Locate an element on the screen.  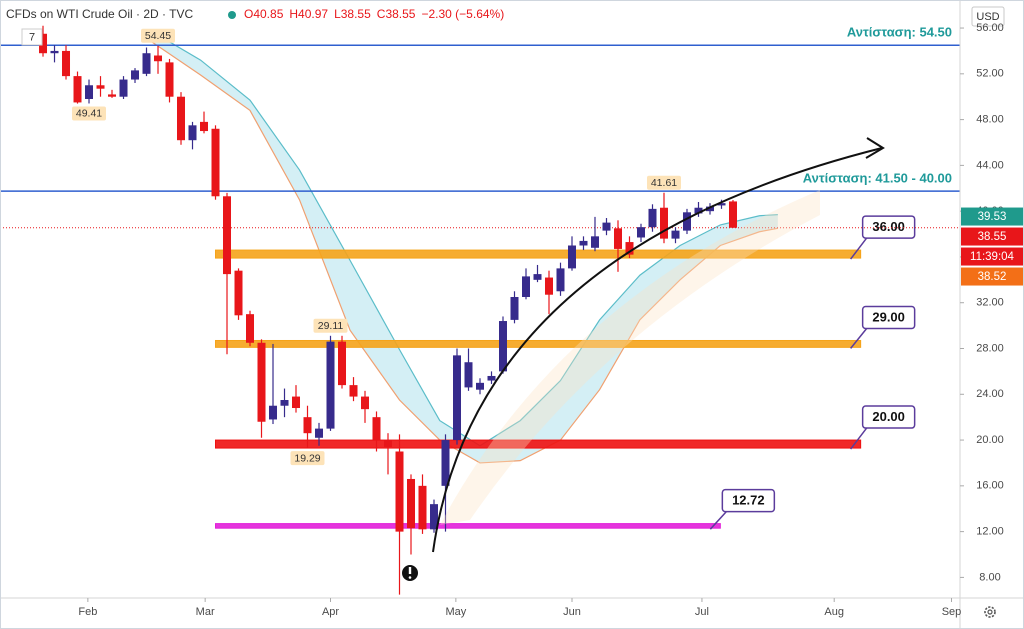
currency-box is located at coordinates (988, 16).